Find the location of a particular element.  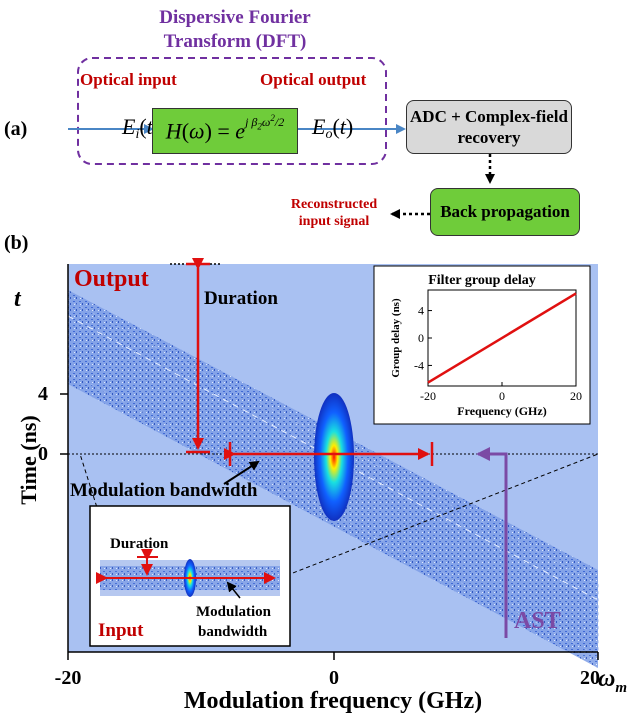

optical-input-label: Optical input is located at coordinates (128, 79).